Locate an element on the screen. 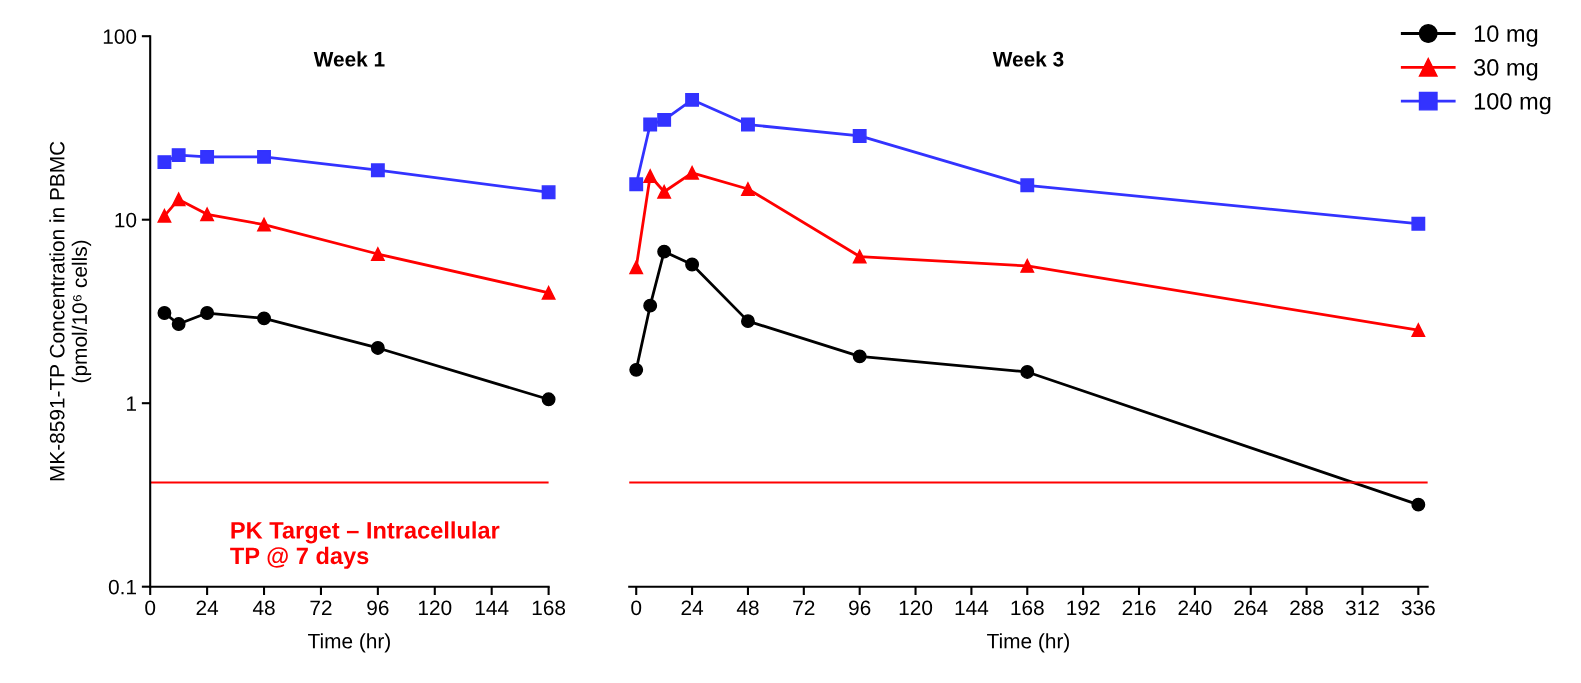  x-tick-label: 336 is located at coordinates (1418, 608).